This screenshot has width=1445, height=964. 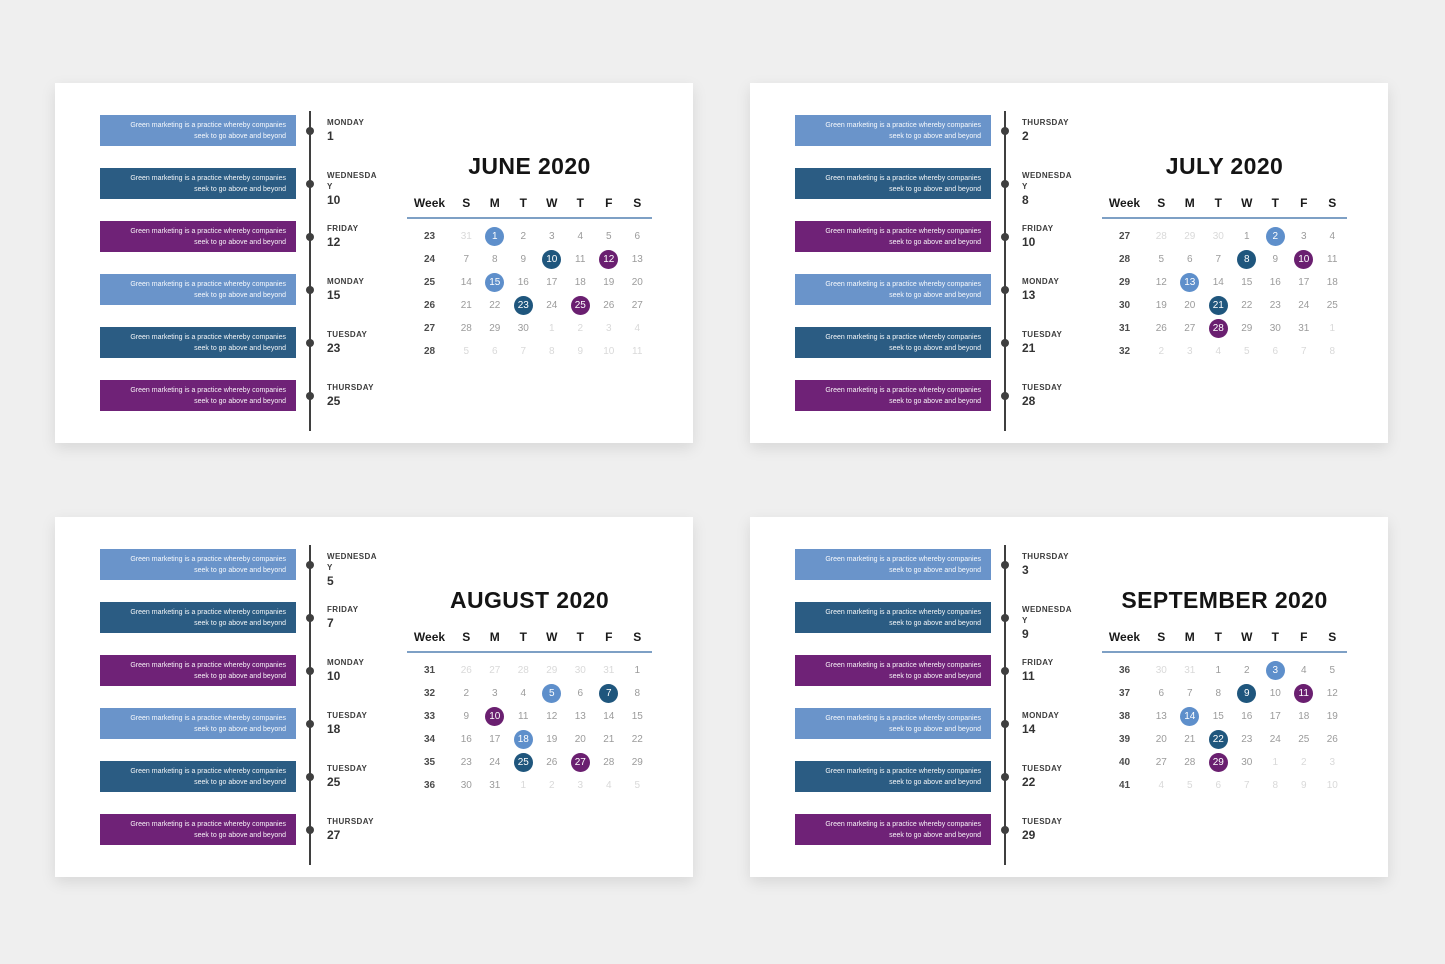 I want to click on timeline-line, so click(x=1005, y=705).